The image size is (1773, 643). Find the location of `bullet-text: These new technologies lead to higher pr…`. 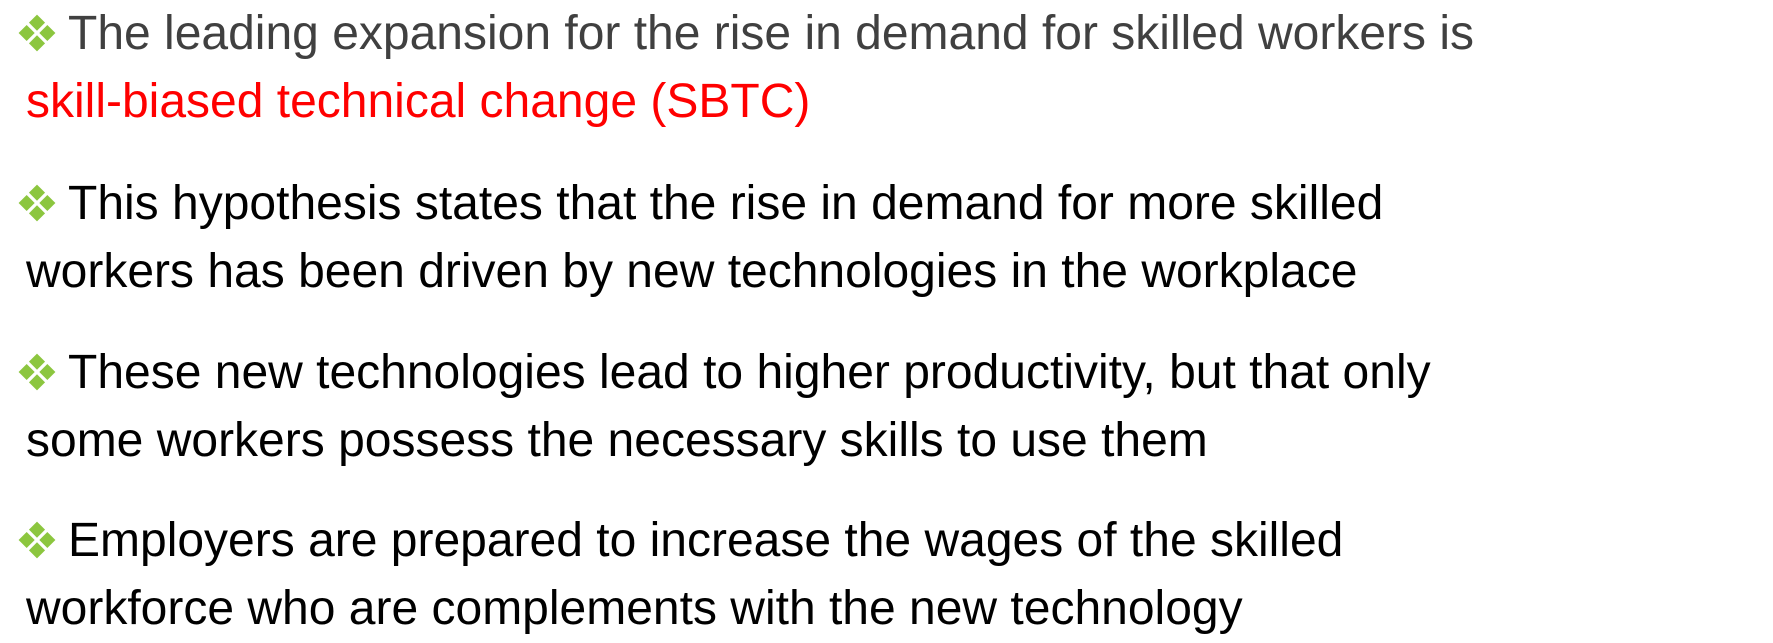

bullet-text: These new technologies lead to higher pr… is located at coordinates (749, 372).